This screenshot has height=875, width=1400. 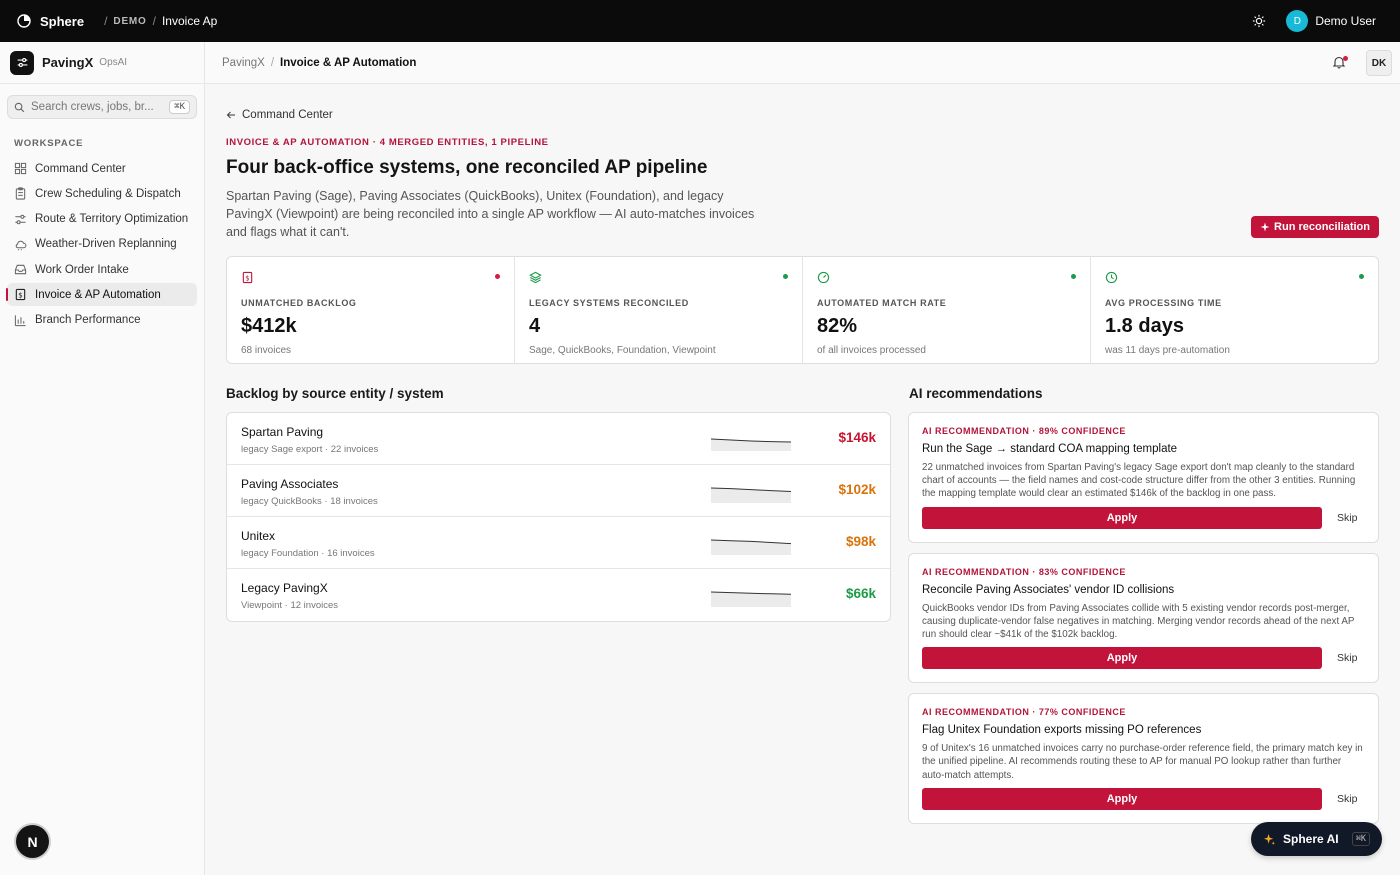 I want to click on kpi-subtext: 68 invoices, so click(x=266, y=350).